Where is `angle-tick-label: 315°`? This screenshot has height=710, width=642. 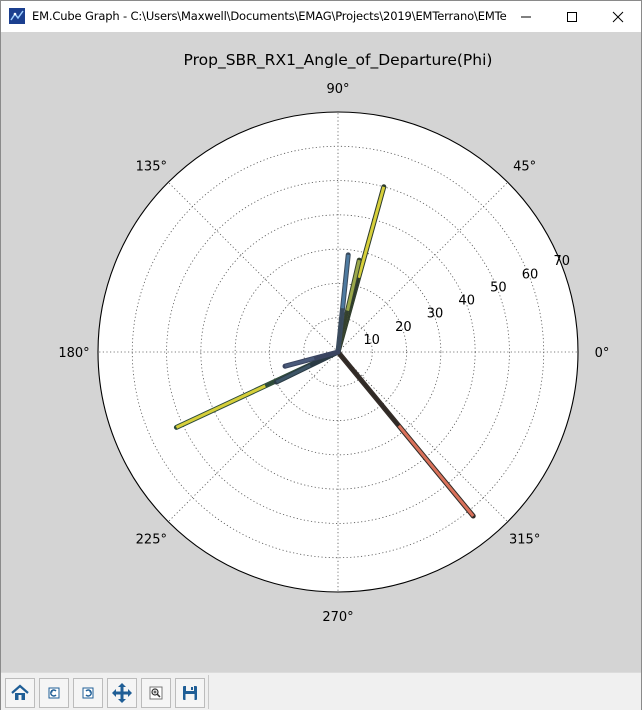 angle-tick-label: 315° is located at coordinates (524, 540).